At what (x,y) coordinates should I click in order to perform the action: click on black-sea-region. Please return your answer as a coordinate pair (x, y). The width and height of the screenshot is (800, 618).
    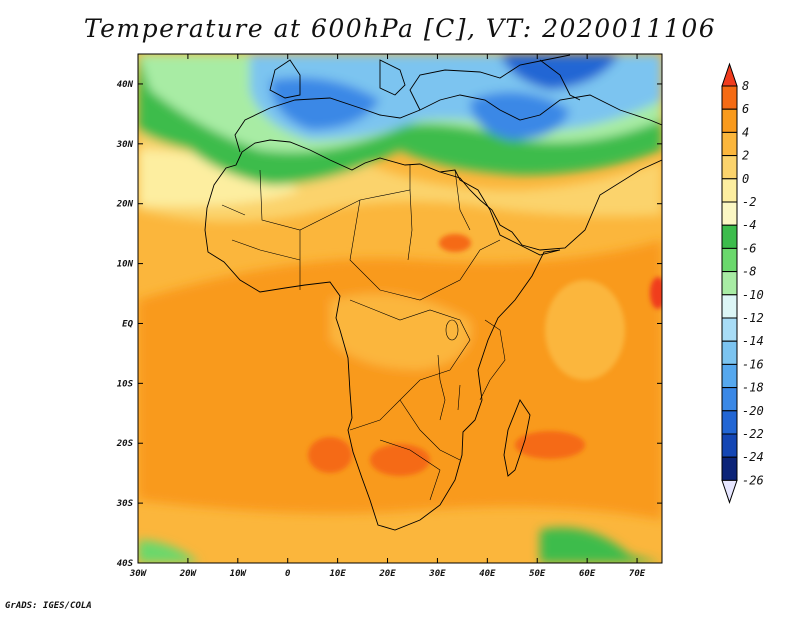
    Looking at the image, I should click on (490, 82).